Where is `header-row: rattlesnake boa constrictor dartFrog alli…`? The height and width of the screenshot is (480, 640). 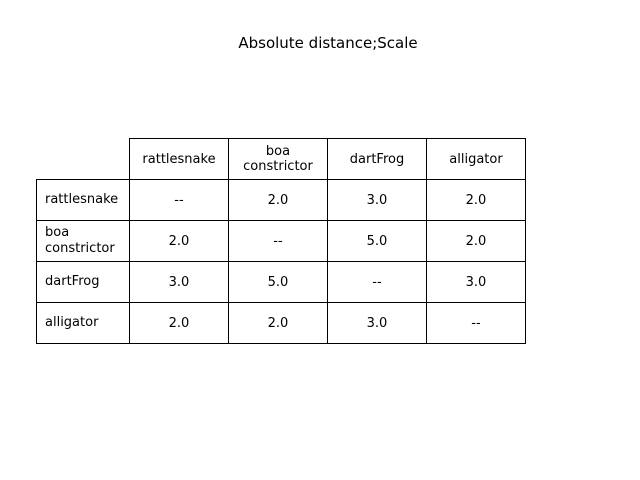
header-row: rattlesnake boa constrictor dartFrog alli… is located at coordinates (281, 159).